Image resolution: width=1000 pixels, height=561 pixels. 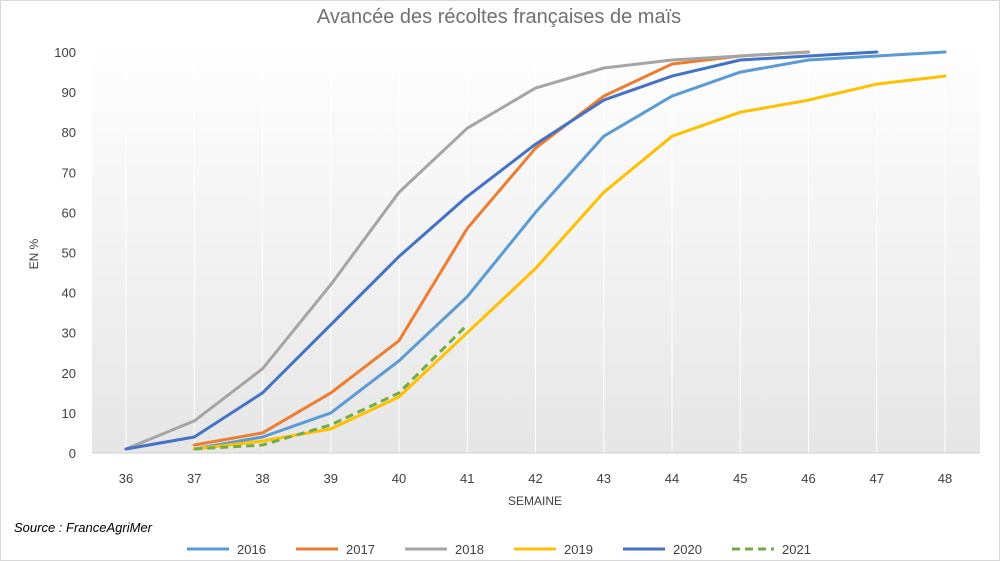 I want to click on x-tick-label: 47, so click(x=877, y=478).